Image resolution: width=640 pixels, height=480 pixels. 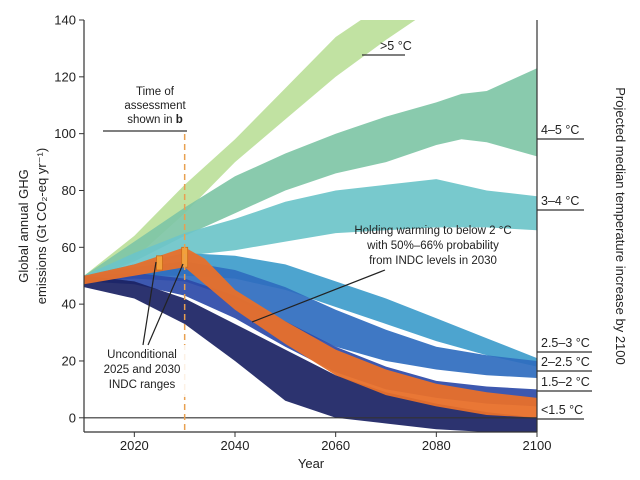 What do you see at coordinates (311, 463) in the screenshot?
I see `x-axis-title: Year` at bounding box center [311, 463].